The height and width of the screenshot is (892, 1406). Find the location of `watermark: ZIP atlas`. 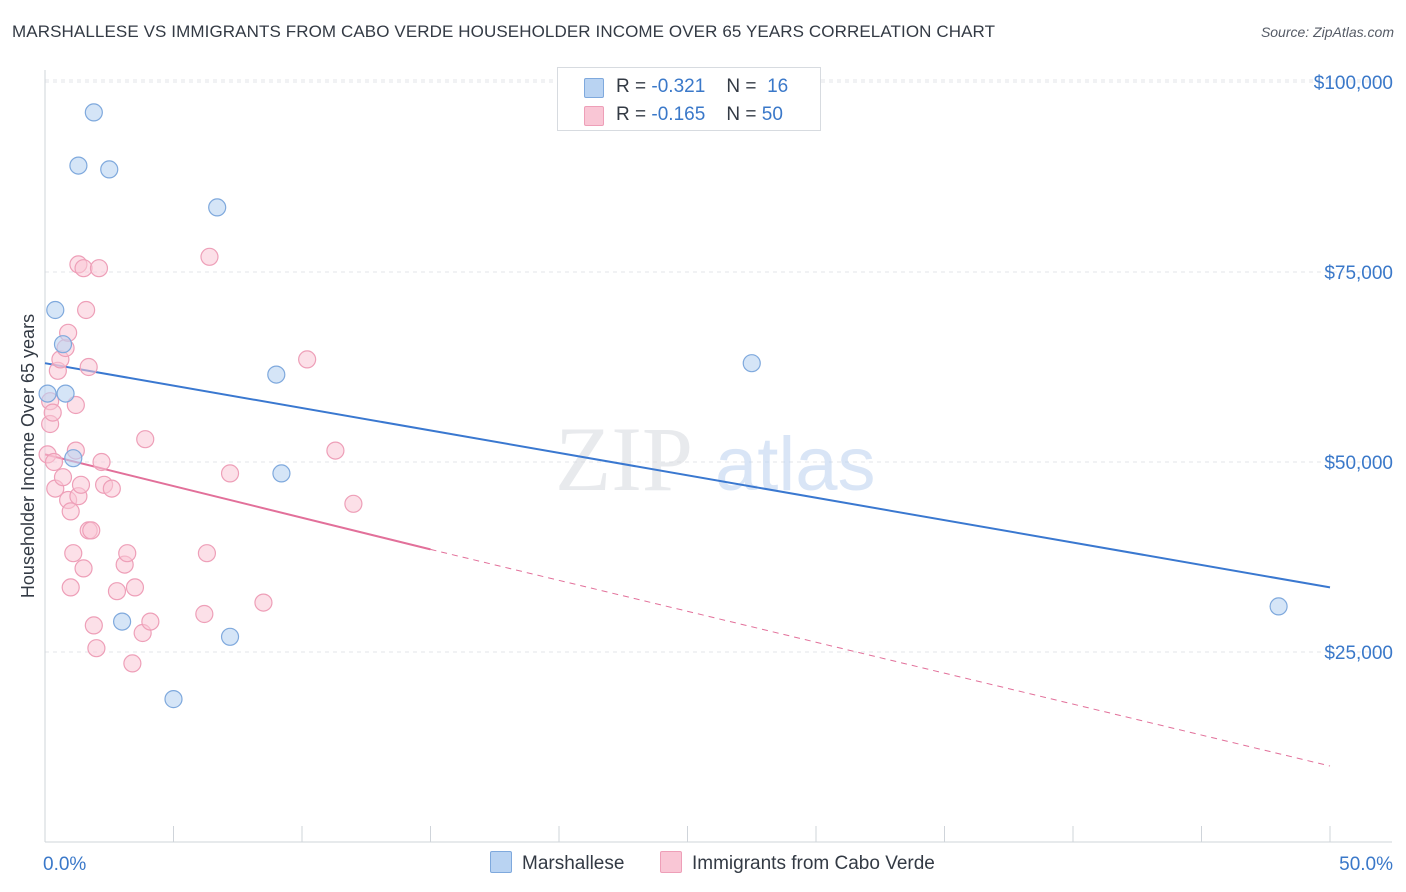

watermark: ZIP atlas is located at coordinates (715, 459).